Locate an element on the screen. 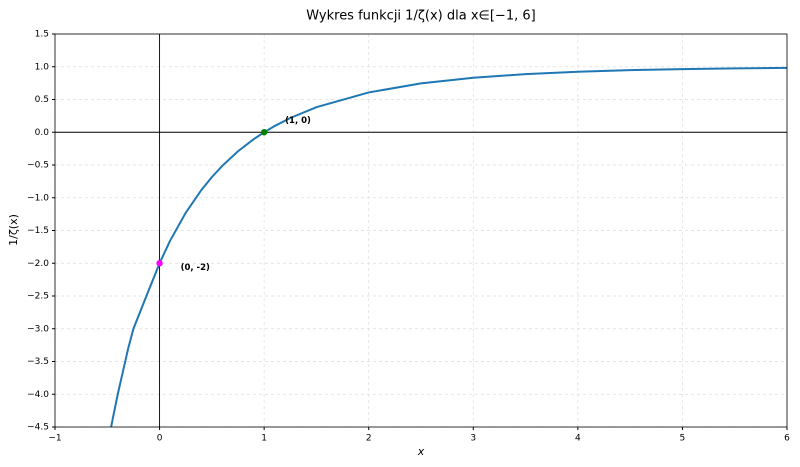 The width and height of the screenshot is (800, 467). y-tick-label: 0.0 is located at coordinates (42, 133).